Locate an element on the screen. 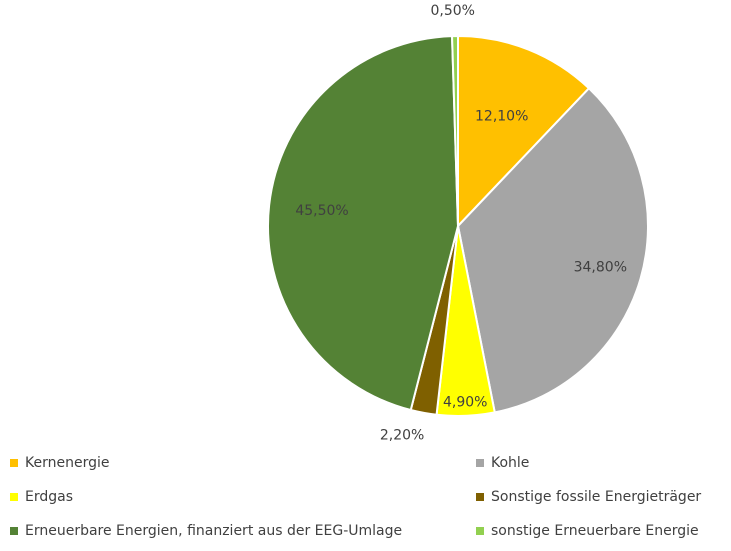  slice-data-label-1: 34,80% is located at coordinates (600, 267).